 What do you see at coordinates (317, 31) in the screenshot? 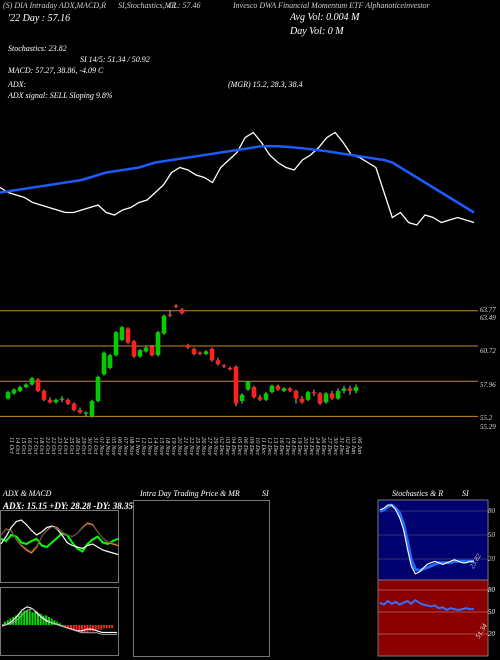
I see `day-volume-label: Day Vol: 0 M` at bounding box center [317, 31].